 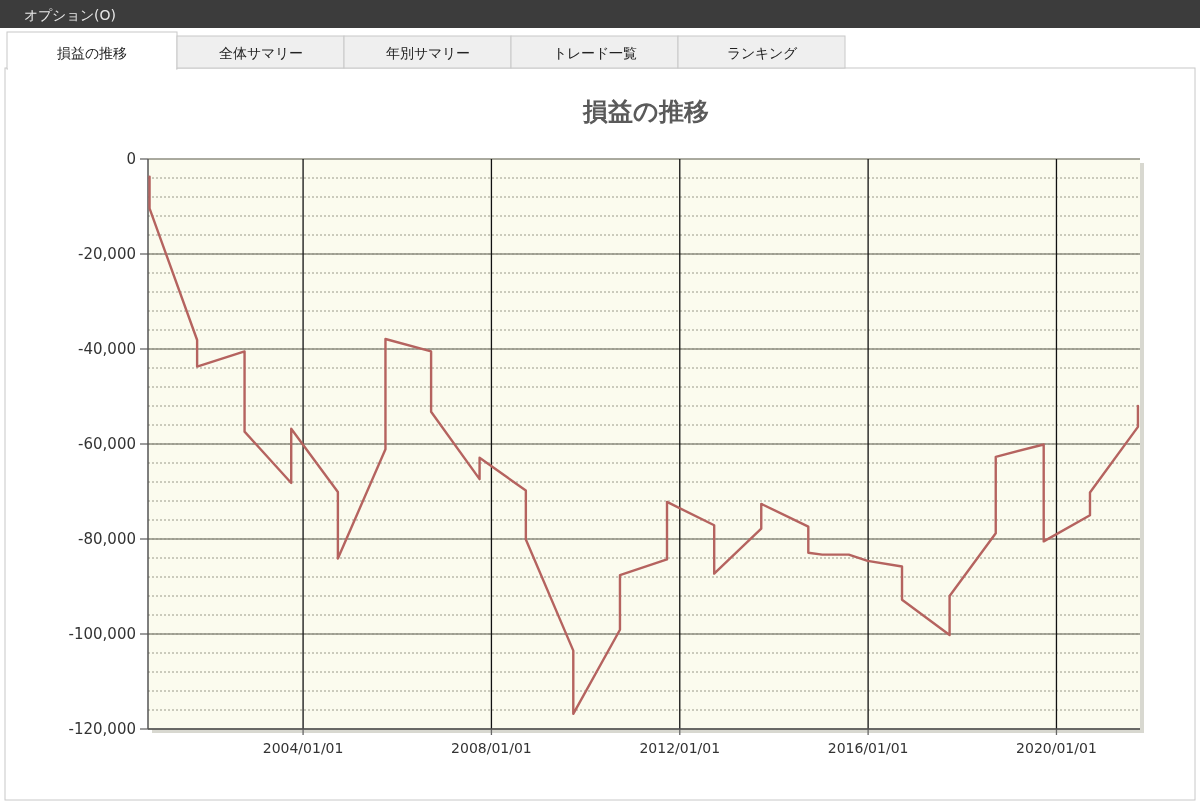 What do you see at coordinates (107, 539) in the screenshot?
I see `y-tick-label: -80,000` at bounding box center [107, 539].